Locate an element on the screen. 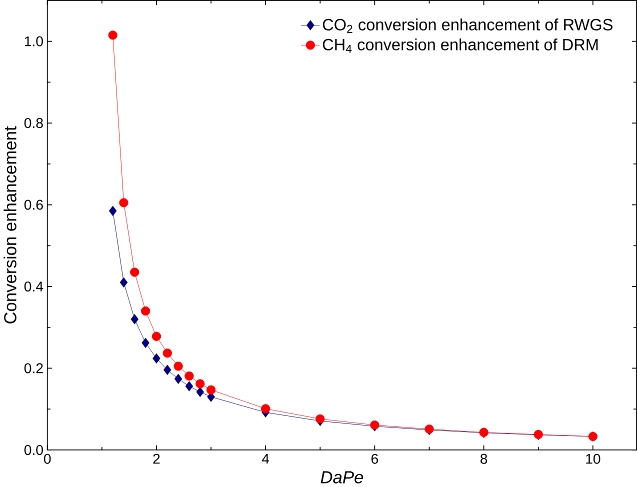  x-tick-label: 2 is located at coordinates (156, 459).